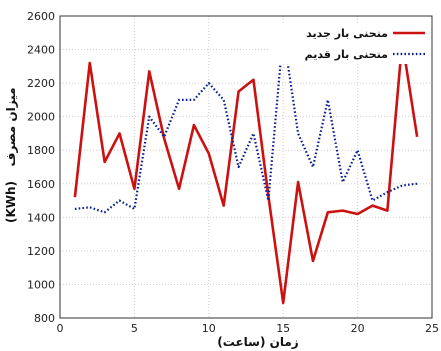  I want to click on legend-label-new-load: منحنی بار جدید, so click(347, 33).